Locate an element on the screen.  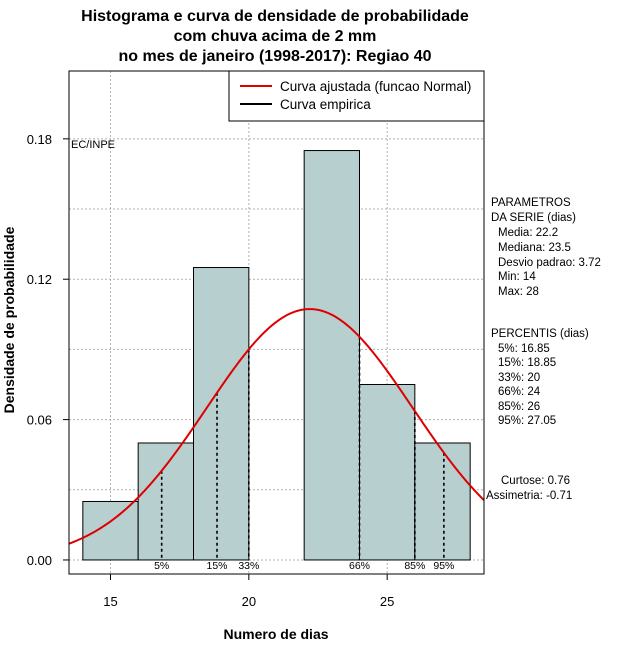
x-tick-label: 15 is located at coordinates (110, 601).